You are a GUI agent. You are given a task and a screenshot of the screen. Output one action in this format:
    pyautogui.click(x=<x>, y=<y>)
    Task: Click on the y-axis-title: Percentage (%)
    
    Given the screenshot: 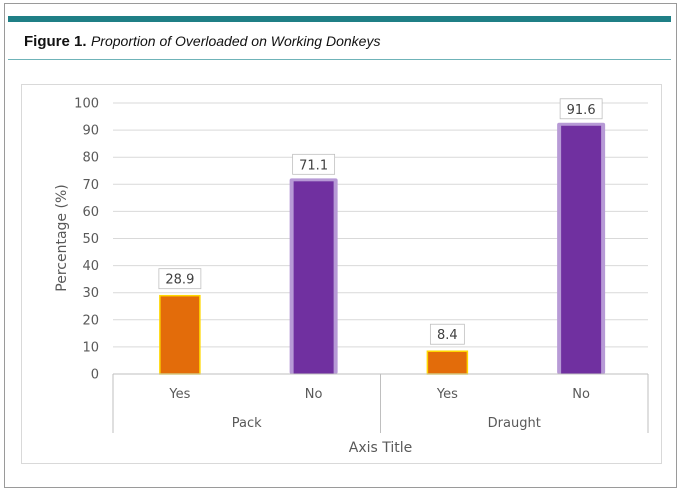 What is the action you would take?
    pyautogui.click(x=62, y=237)
    